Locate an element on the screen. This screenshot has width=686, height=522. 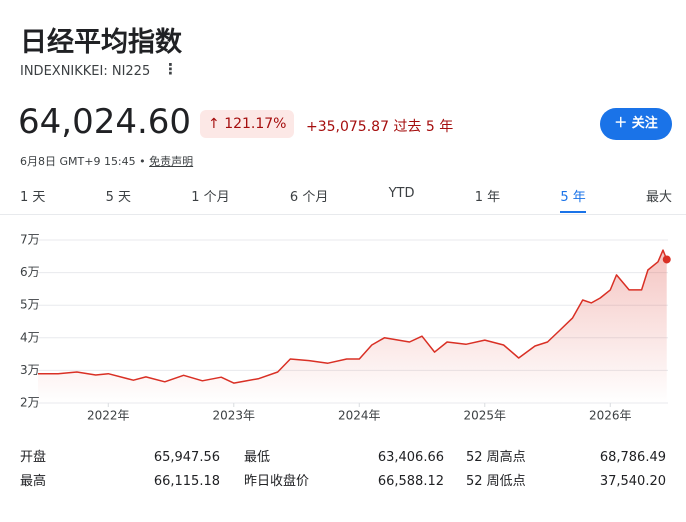
change-pill: ↑ 121.17% is located at coordinates (247, 124).